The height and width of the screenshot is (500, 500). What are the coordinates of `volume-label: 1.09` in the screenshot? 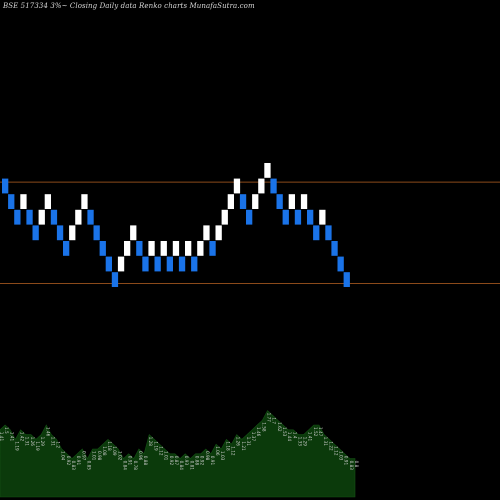 It's located at (114, 451).